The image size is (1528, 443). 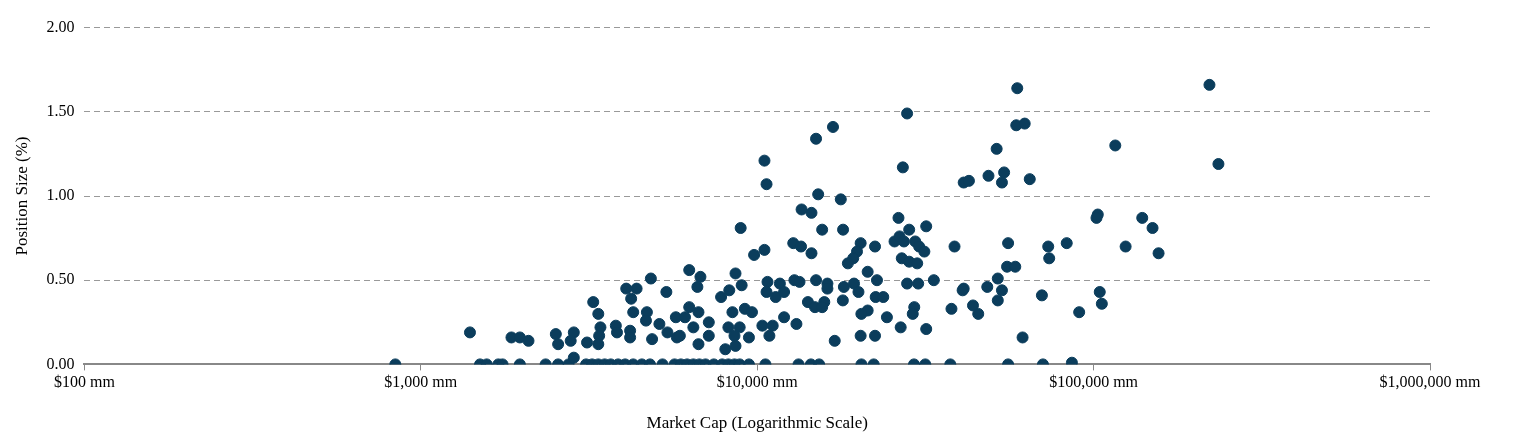 What do you see at coordinates (60, 26) in the screenshot?
I see `y-tick-label: 2.00` at bounding box center [60, 26].